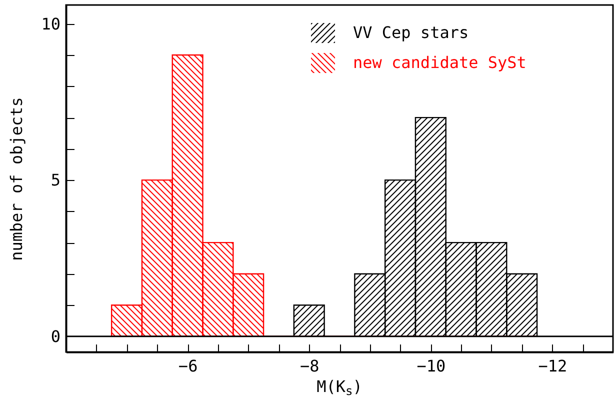  I want to click on legend-label: VV Cep stars, so click(411, 32).